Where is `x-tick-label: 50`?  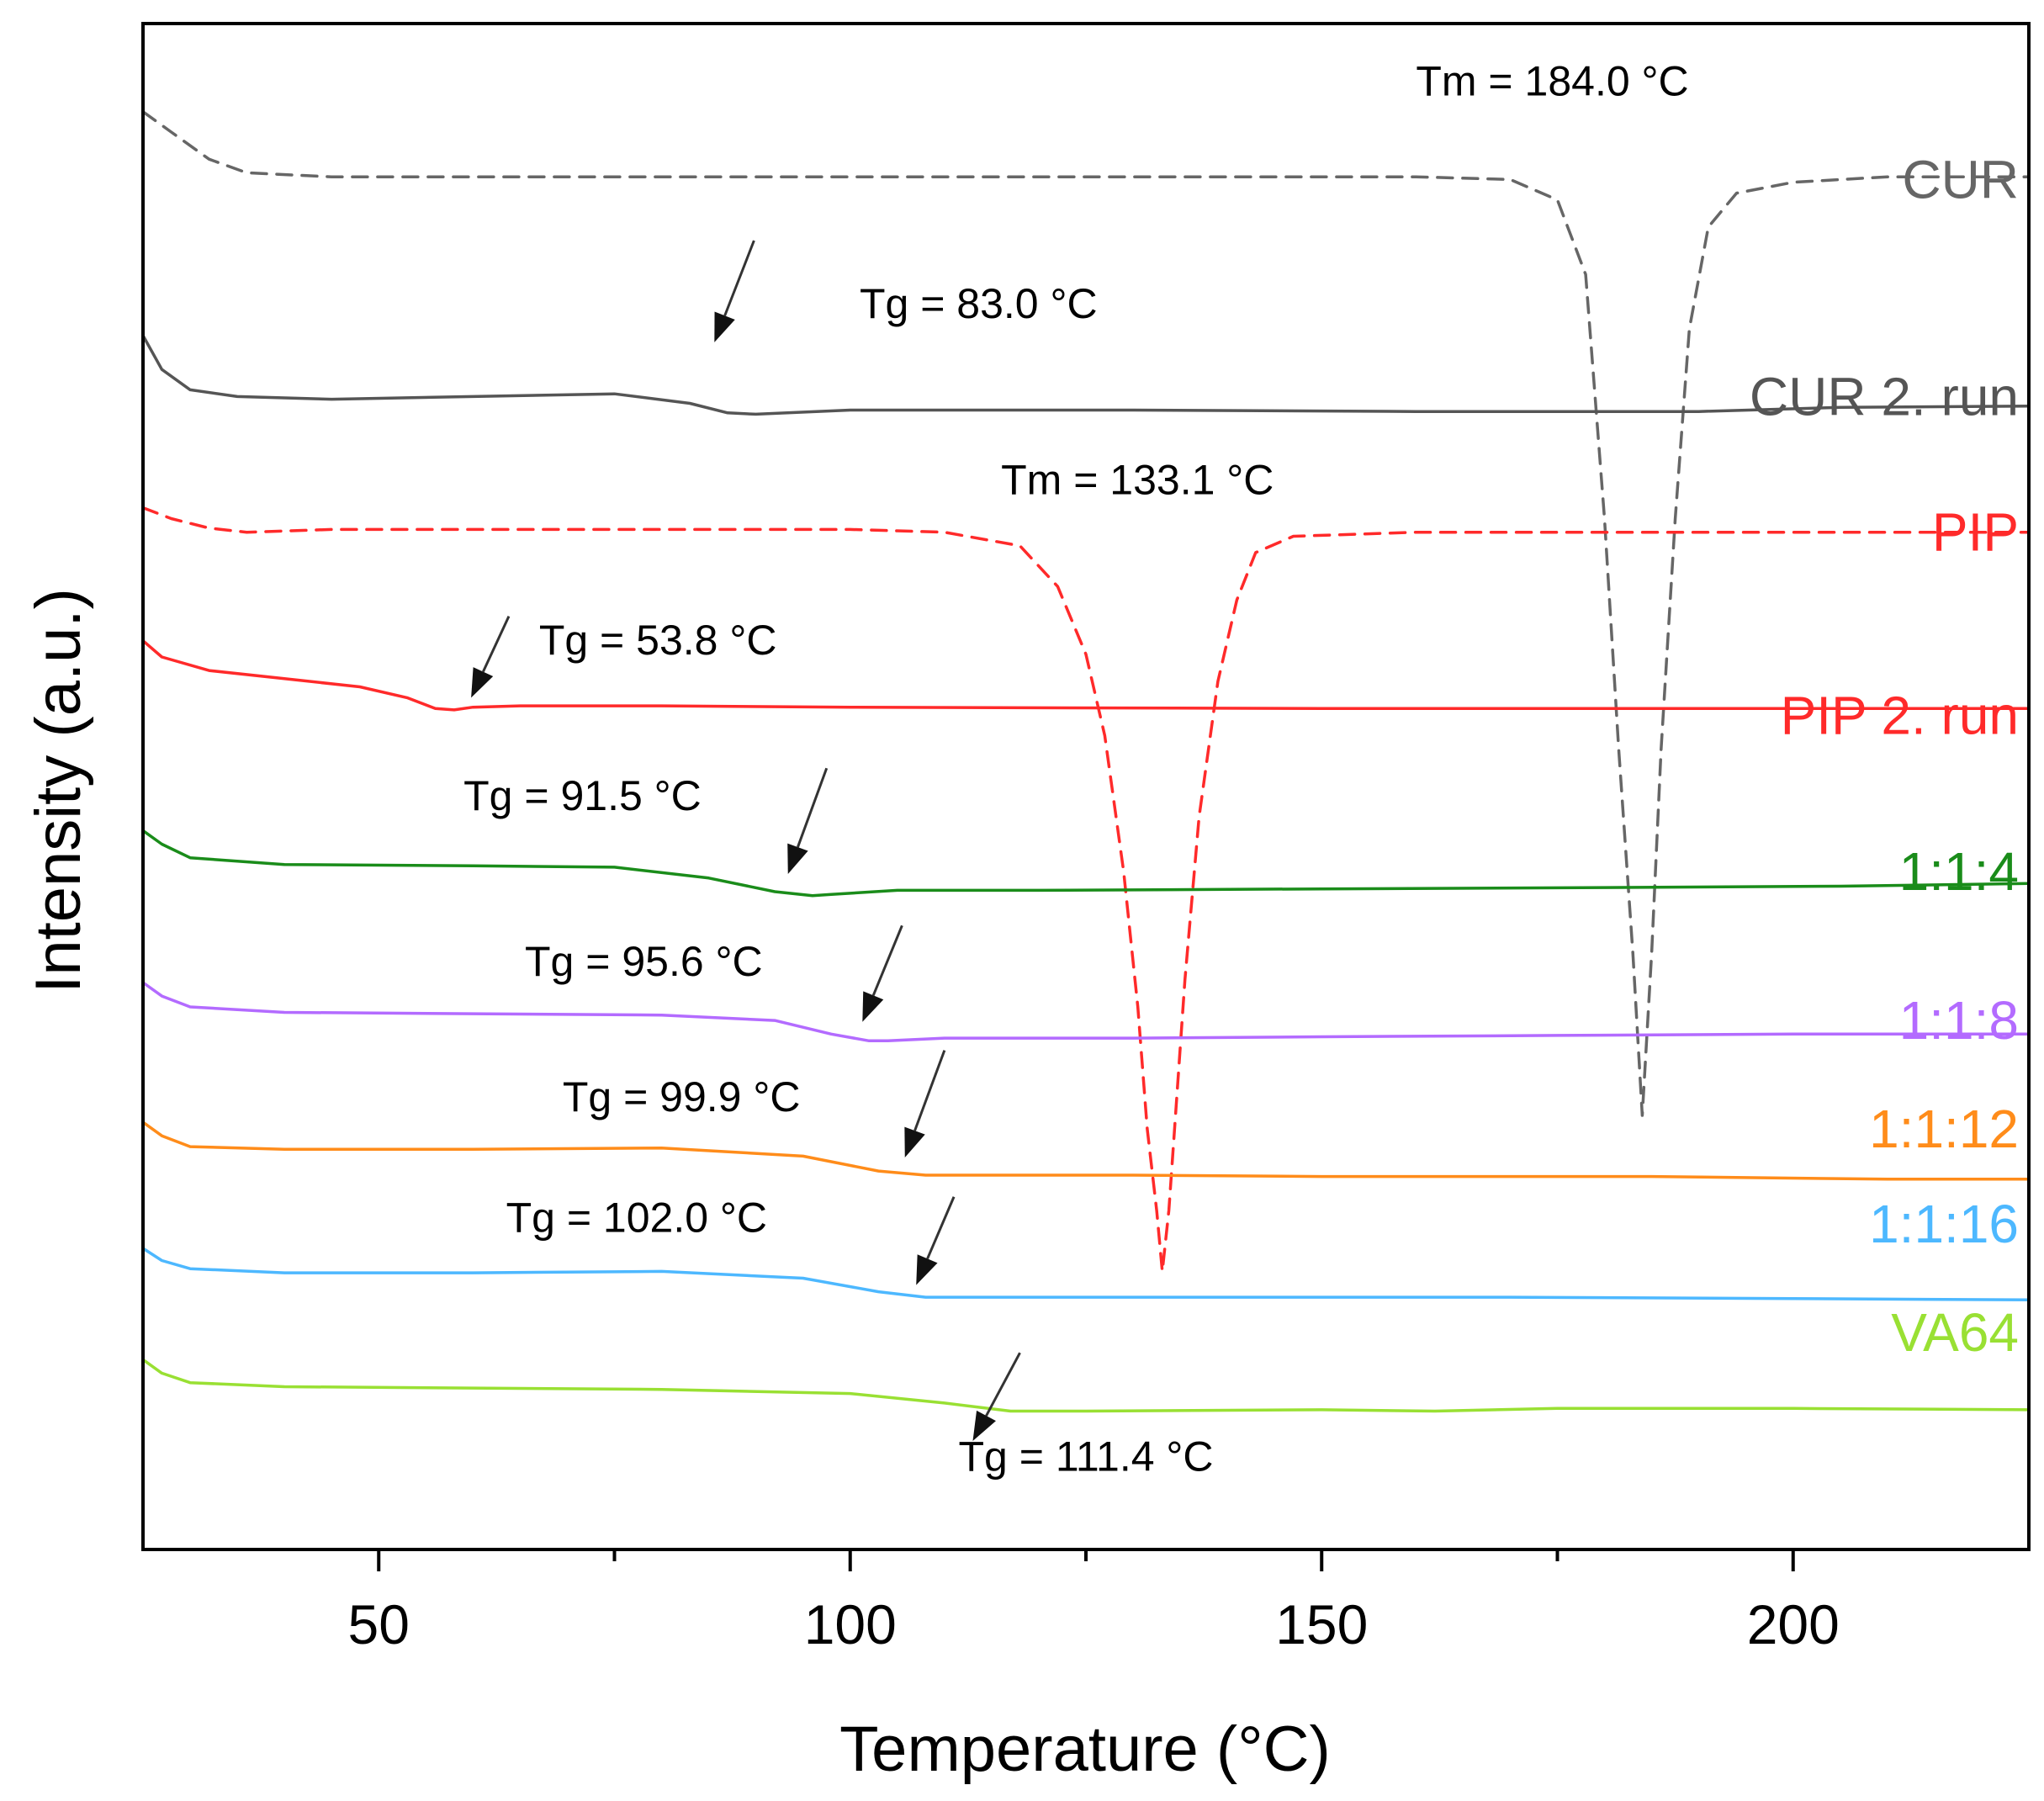
x-tick-label: 50 is located at coordinates (379, 1624).